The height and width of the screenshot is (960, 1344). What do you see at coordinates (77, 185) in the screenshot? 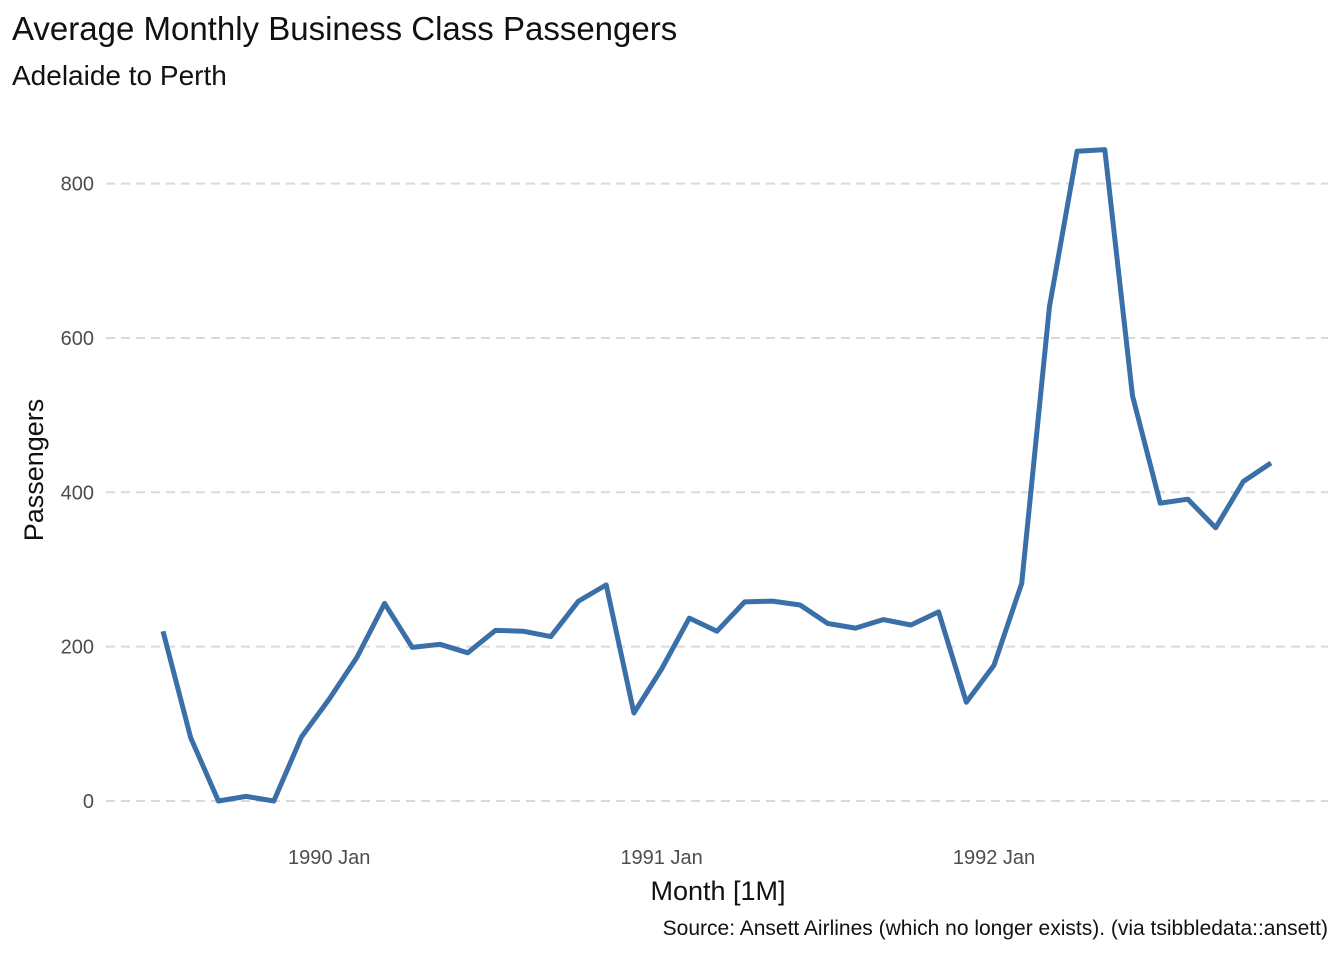
I see `y-tick-label: 800` at bounding box center [77, 185].